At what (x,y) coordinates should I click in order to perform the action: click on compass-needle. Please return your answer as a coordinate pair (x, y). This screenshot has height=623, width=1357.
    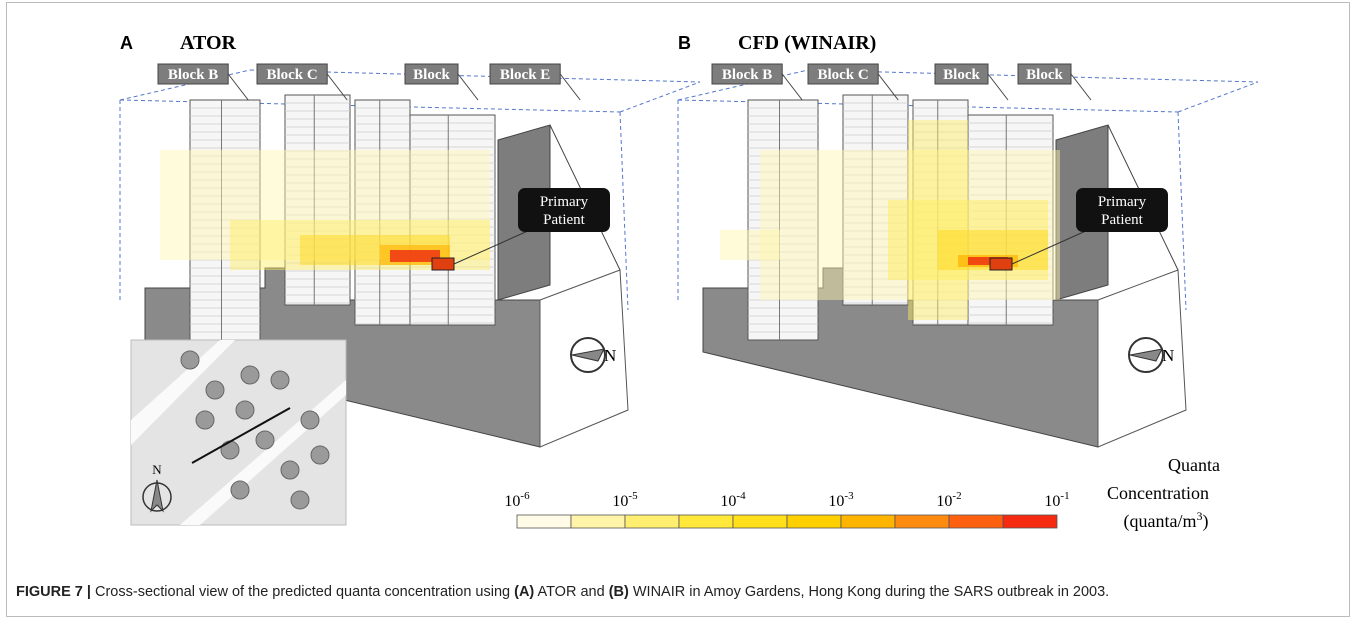
    Looking at the image, I should click on (1146, 355).